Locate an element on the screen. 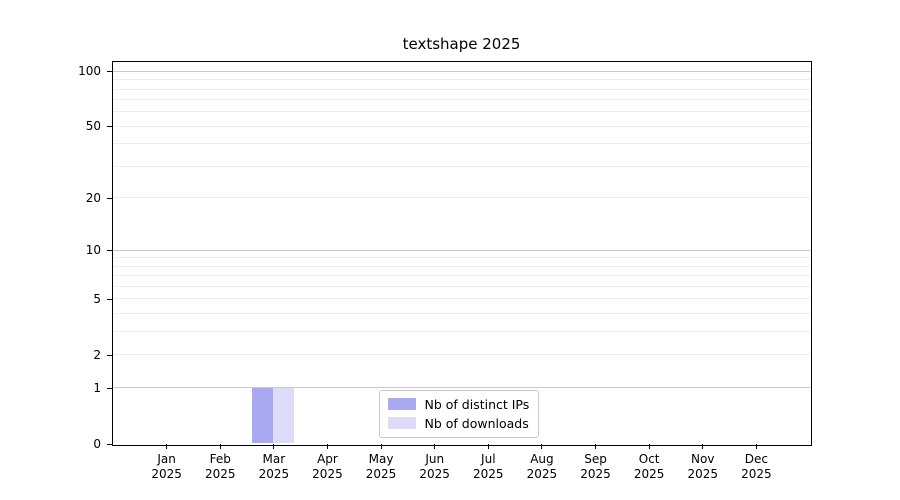 This screenshot has height=500, width=900. legend-swatch-distinct-ips-icon is located at coordinates (401, 404).